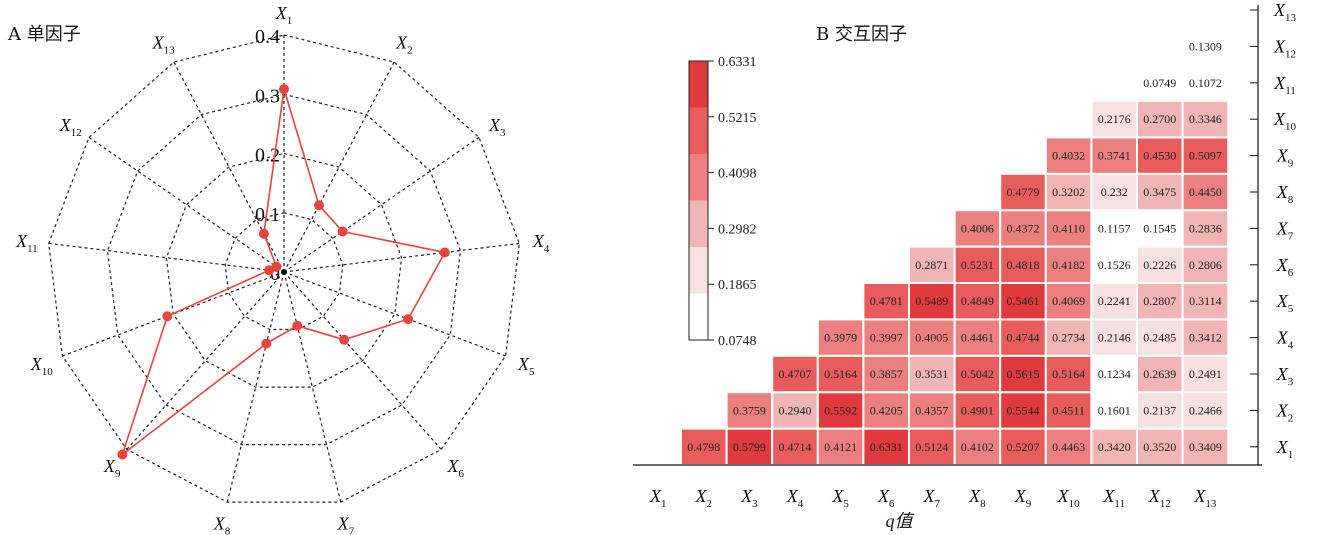  Describe the element at coordinates (901, 521) in the screenshot. I see `heatmap-x-axis-title: q值` at that location.